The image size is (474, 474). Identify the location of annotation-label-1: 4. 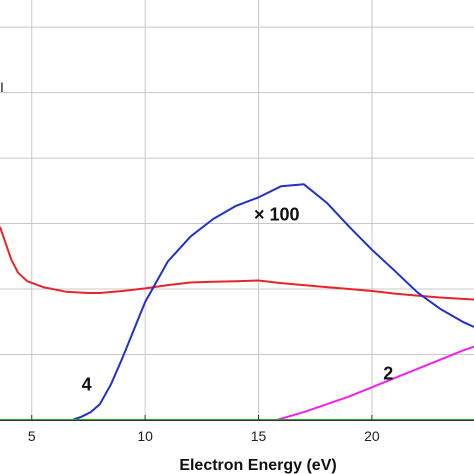
(87, 385).